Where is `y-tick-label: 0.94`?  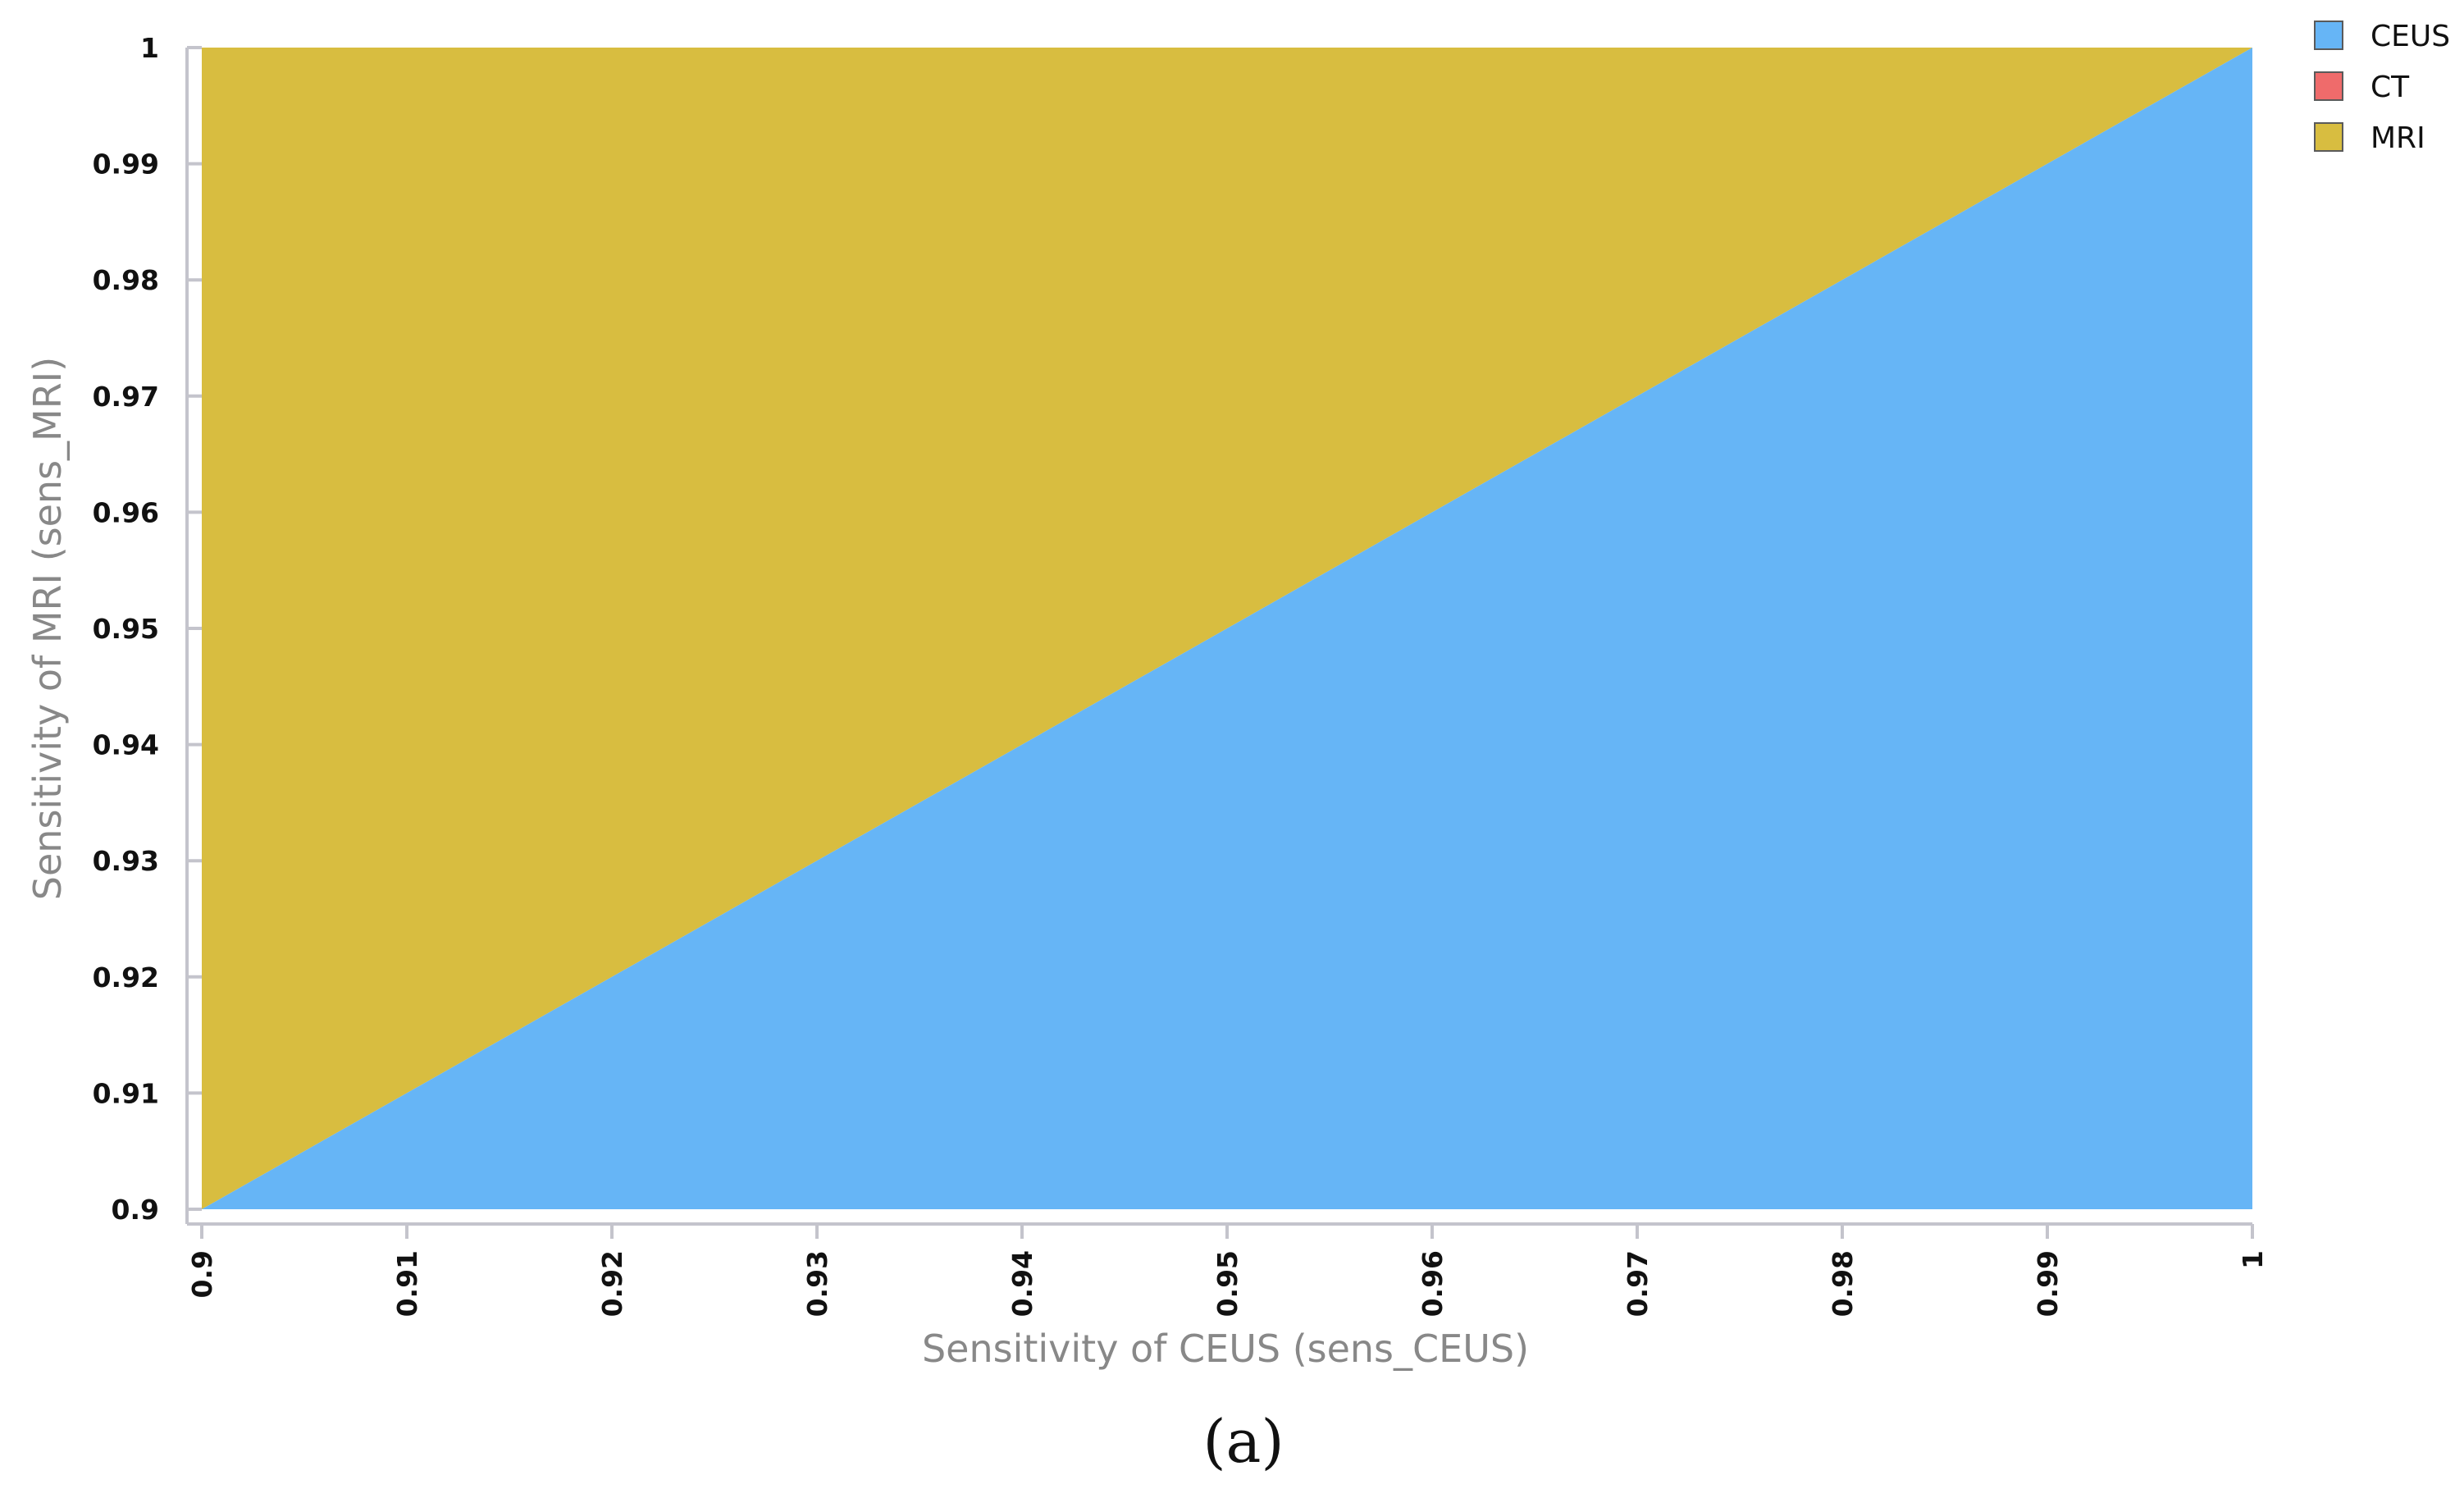 y-tick-label: 0.94 is located at coordinates (126, 745).